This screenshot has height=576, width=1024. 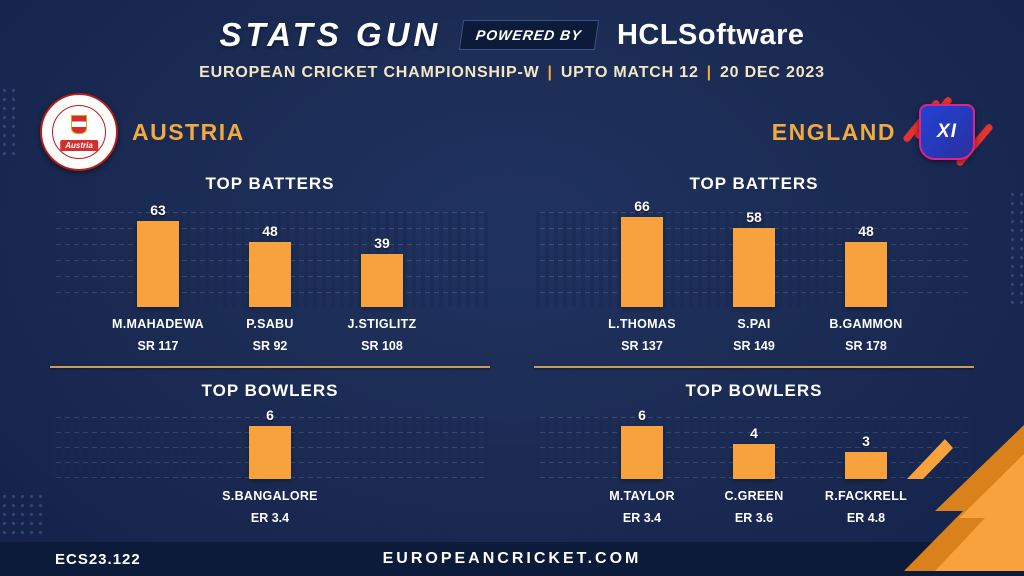 I want to click on brand-hcl: HCL, so click(x=647, y=34).